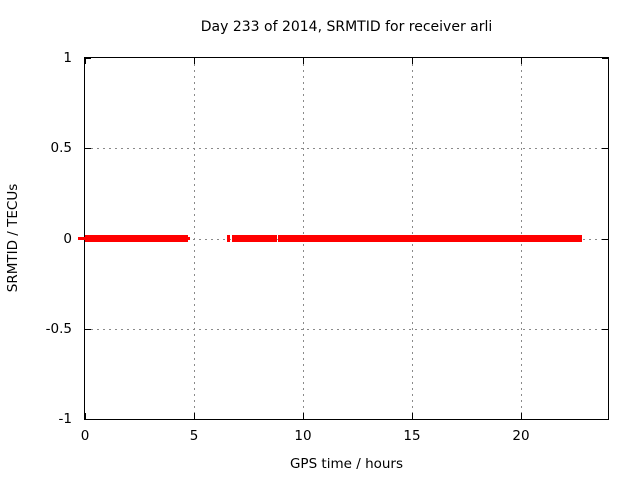 Image resolution: width=640 pixels, height=480 pixels. I want to click on x-tick-label-20: 20, so click(521, 436).